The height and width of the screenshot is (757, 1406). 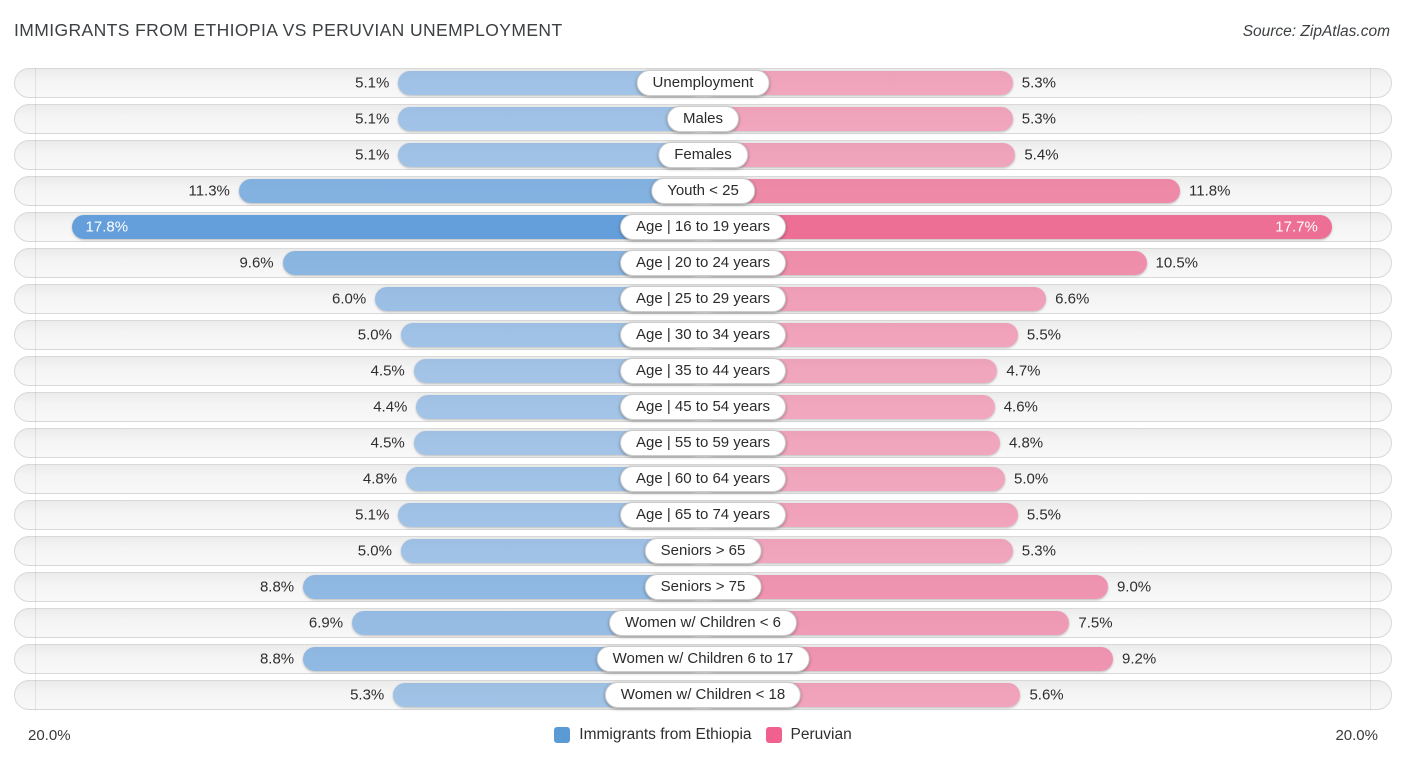 What do you see at coordinates (380, 479) in the screenshot?
I see `ethiopia-value-label: 4.8%` at bounding box center [380, 479].